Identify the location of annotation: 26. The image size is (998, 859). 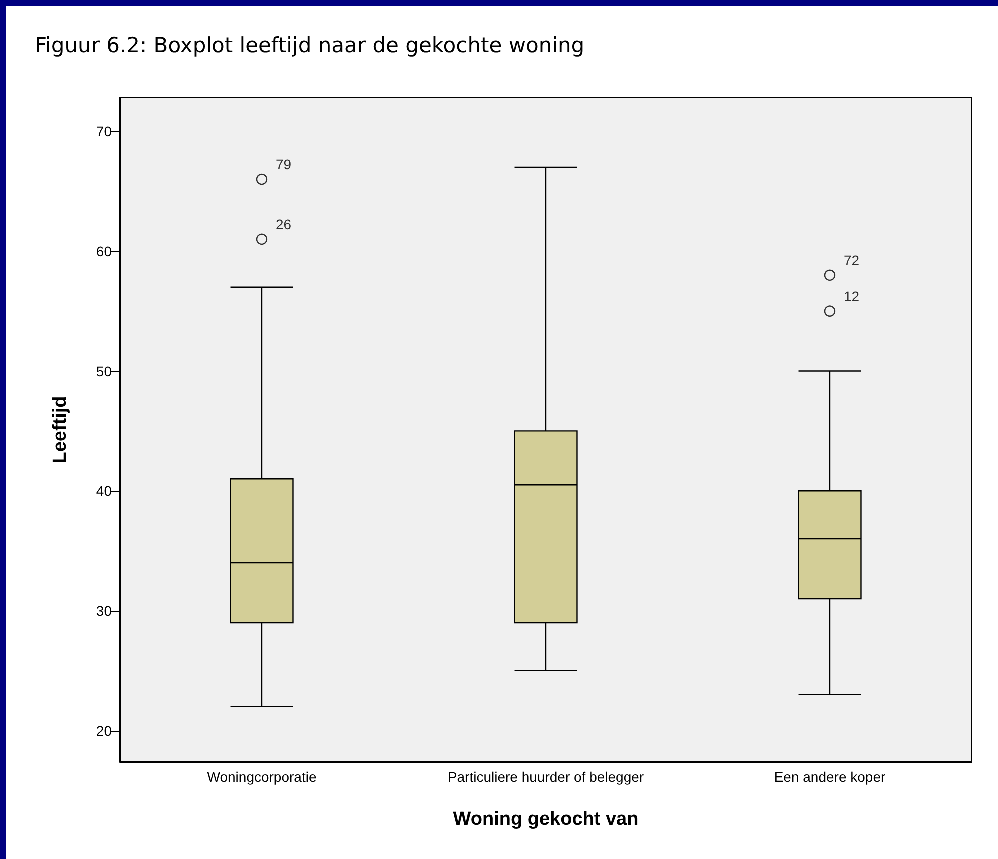
(284, 224).